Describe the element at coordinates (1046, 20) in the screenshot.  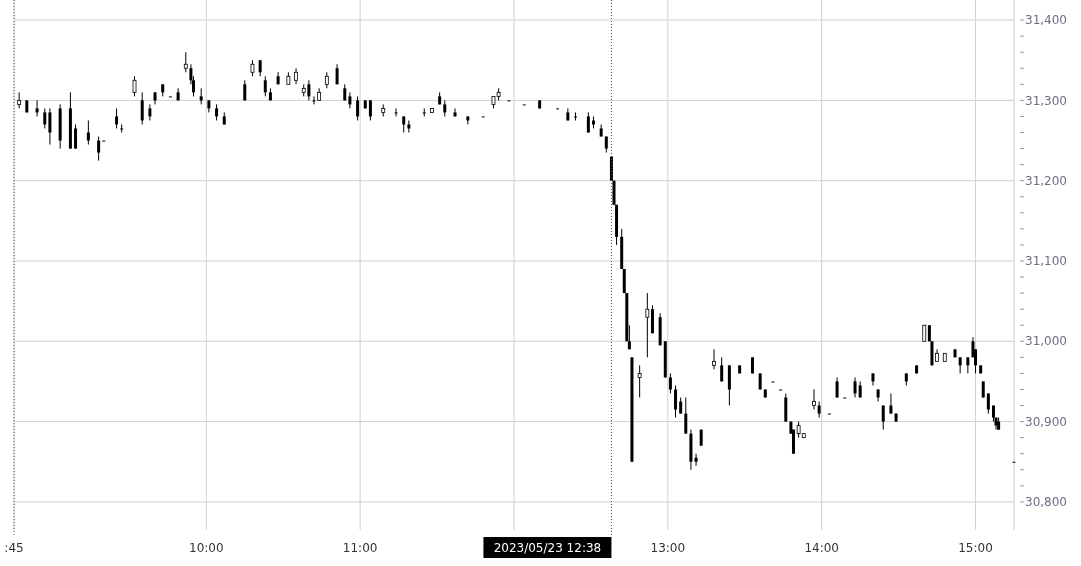
I see `y-tick-label: 31,400` at that location.